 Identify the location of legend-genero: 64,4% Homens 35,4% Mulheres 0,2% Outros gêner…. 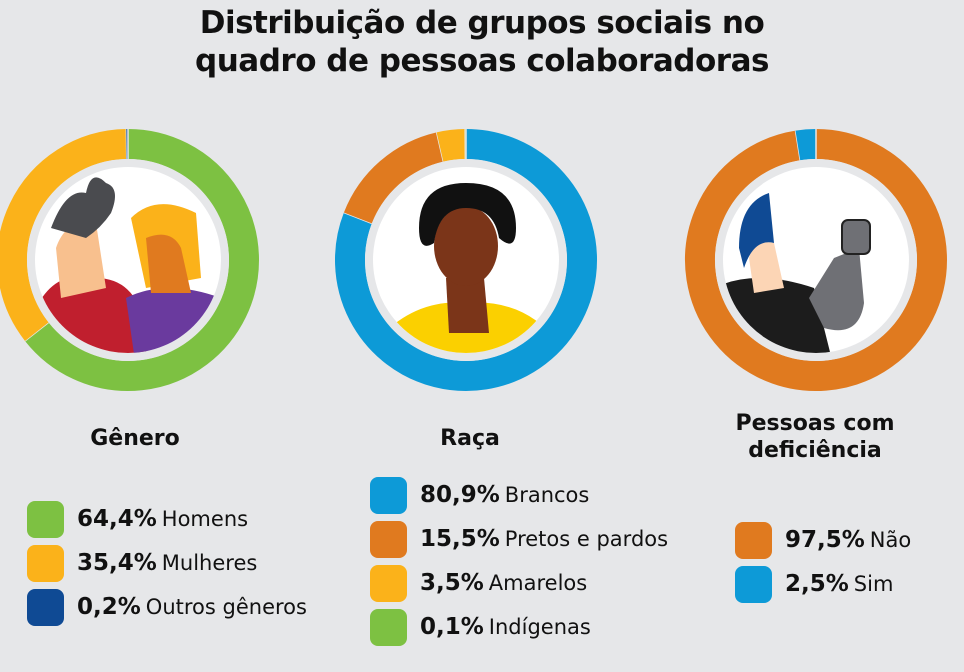
(167, 563).